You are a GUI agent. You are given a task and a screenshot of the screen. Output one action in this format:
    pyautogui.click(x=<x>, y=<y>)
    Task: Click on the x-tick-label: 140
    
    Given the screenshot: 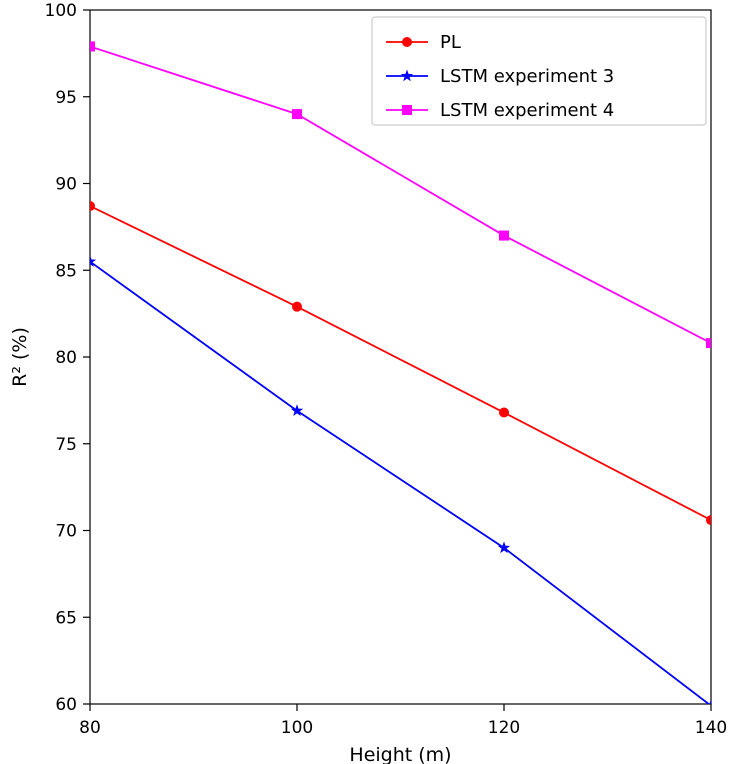 What is the action you would take?
    pyautogui.click(x=711, y=728)
    